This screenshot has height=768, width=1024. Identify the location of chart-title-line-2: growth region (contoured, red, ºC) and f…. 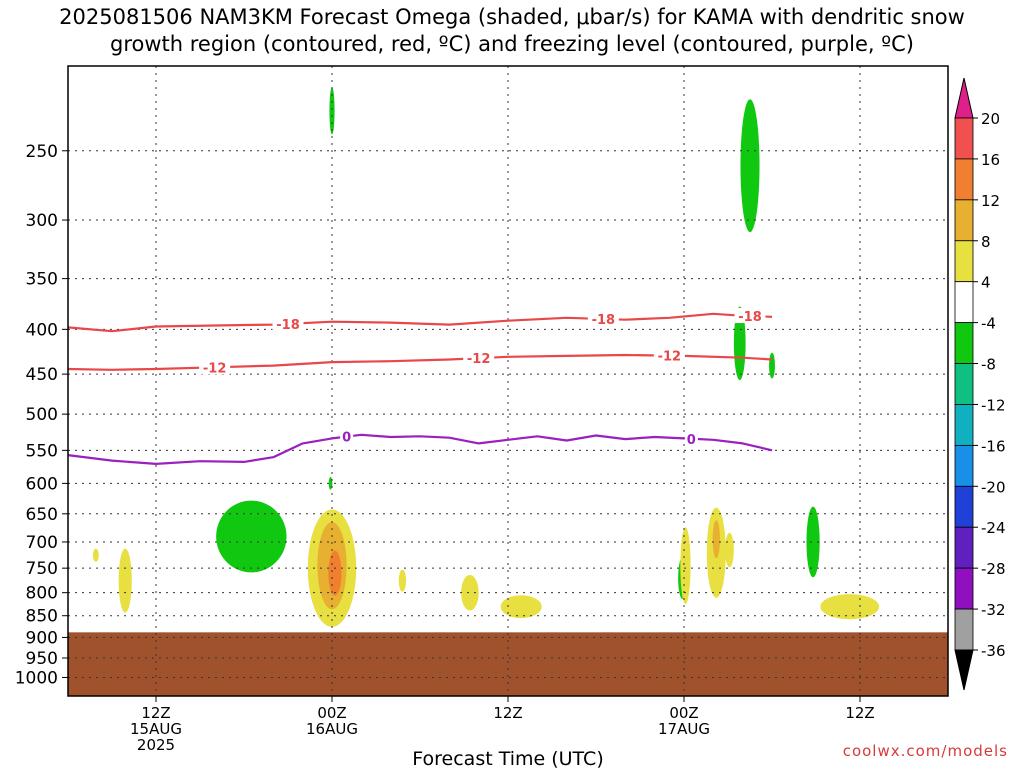
(512, 44).